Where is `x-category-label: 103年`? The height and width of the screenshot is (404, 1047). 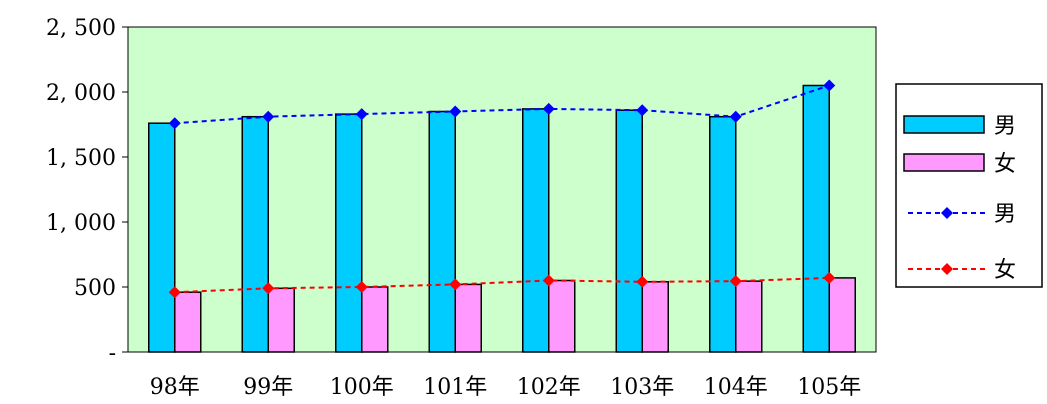 x-category-label: 103年 is located at coordinates (642, 387).